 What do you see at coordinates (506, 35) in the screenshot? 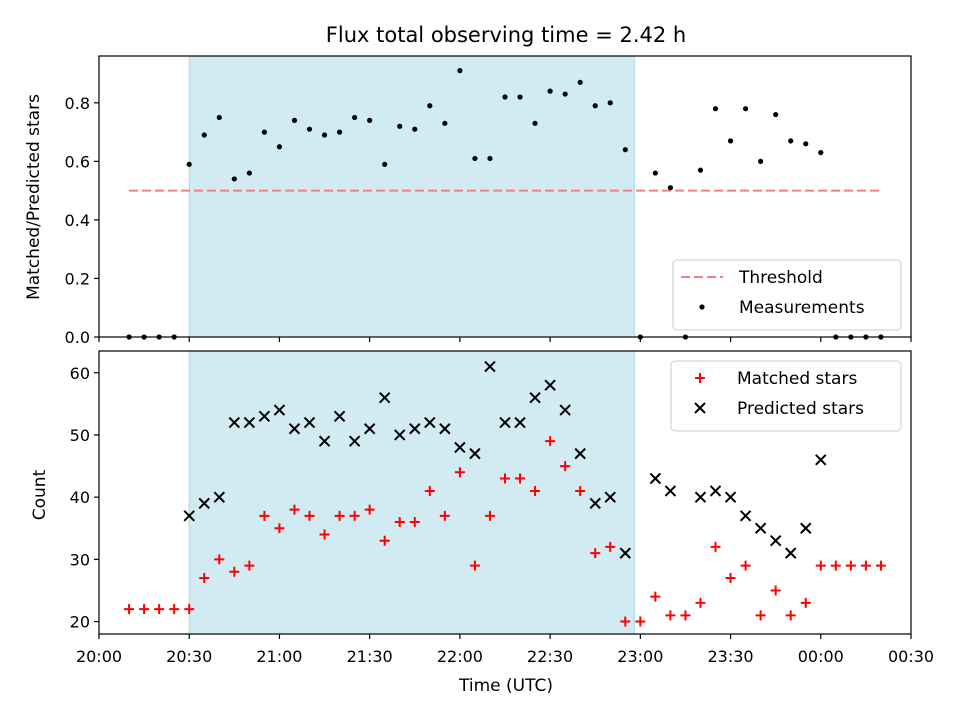
I see `figure-title: Flux total observing time = 2.42 h` at bounding box center [506, 35].